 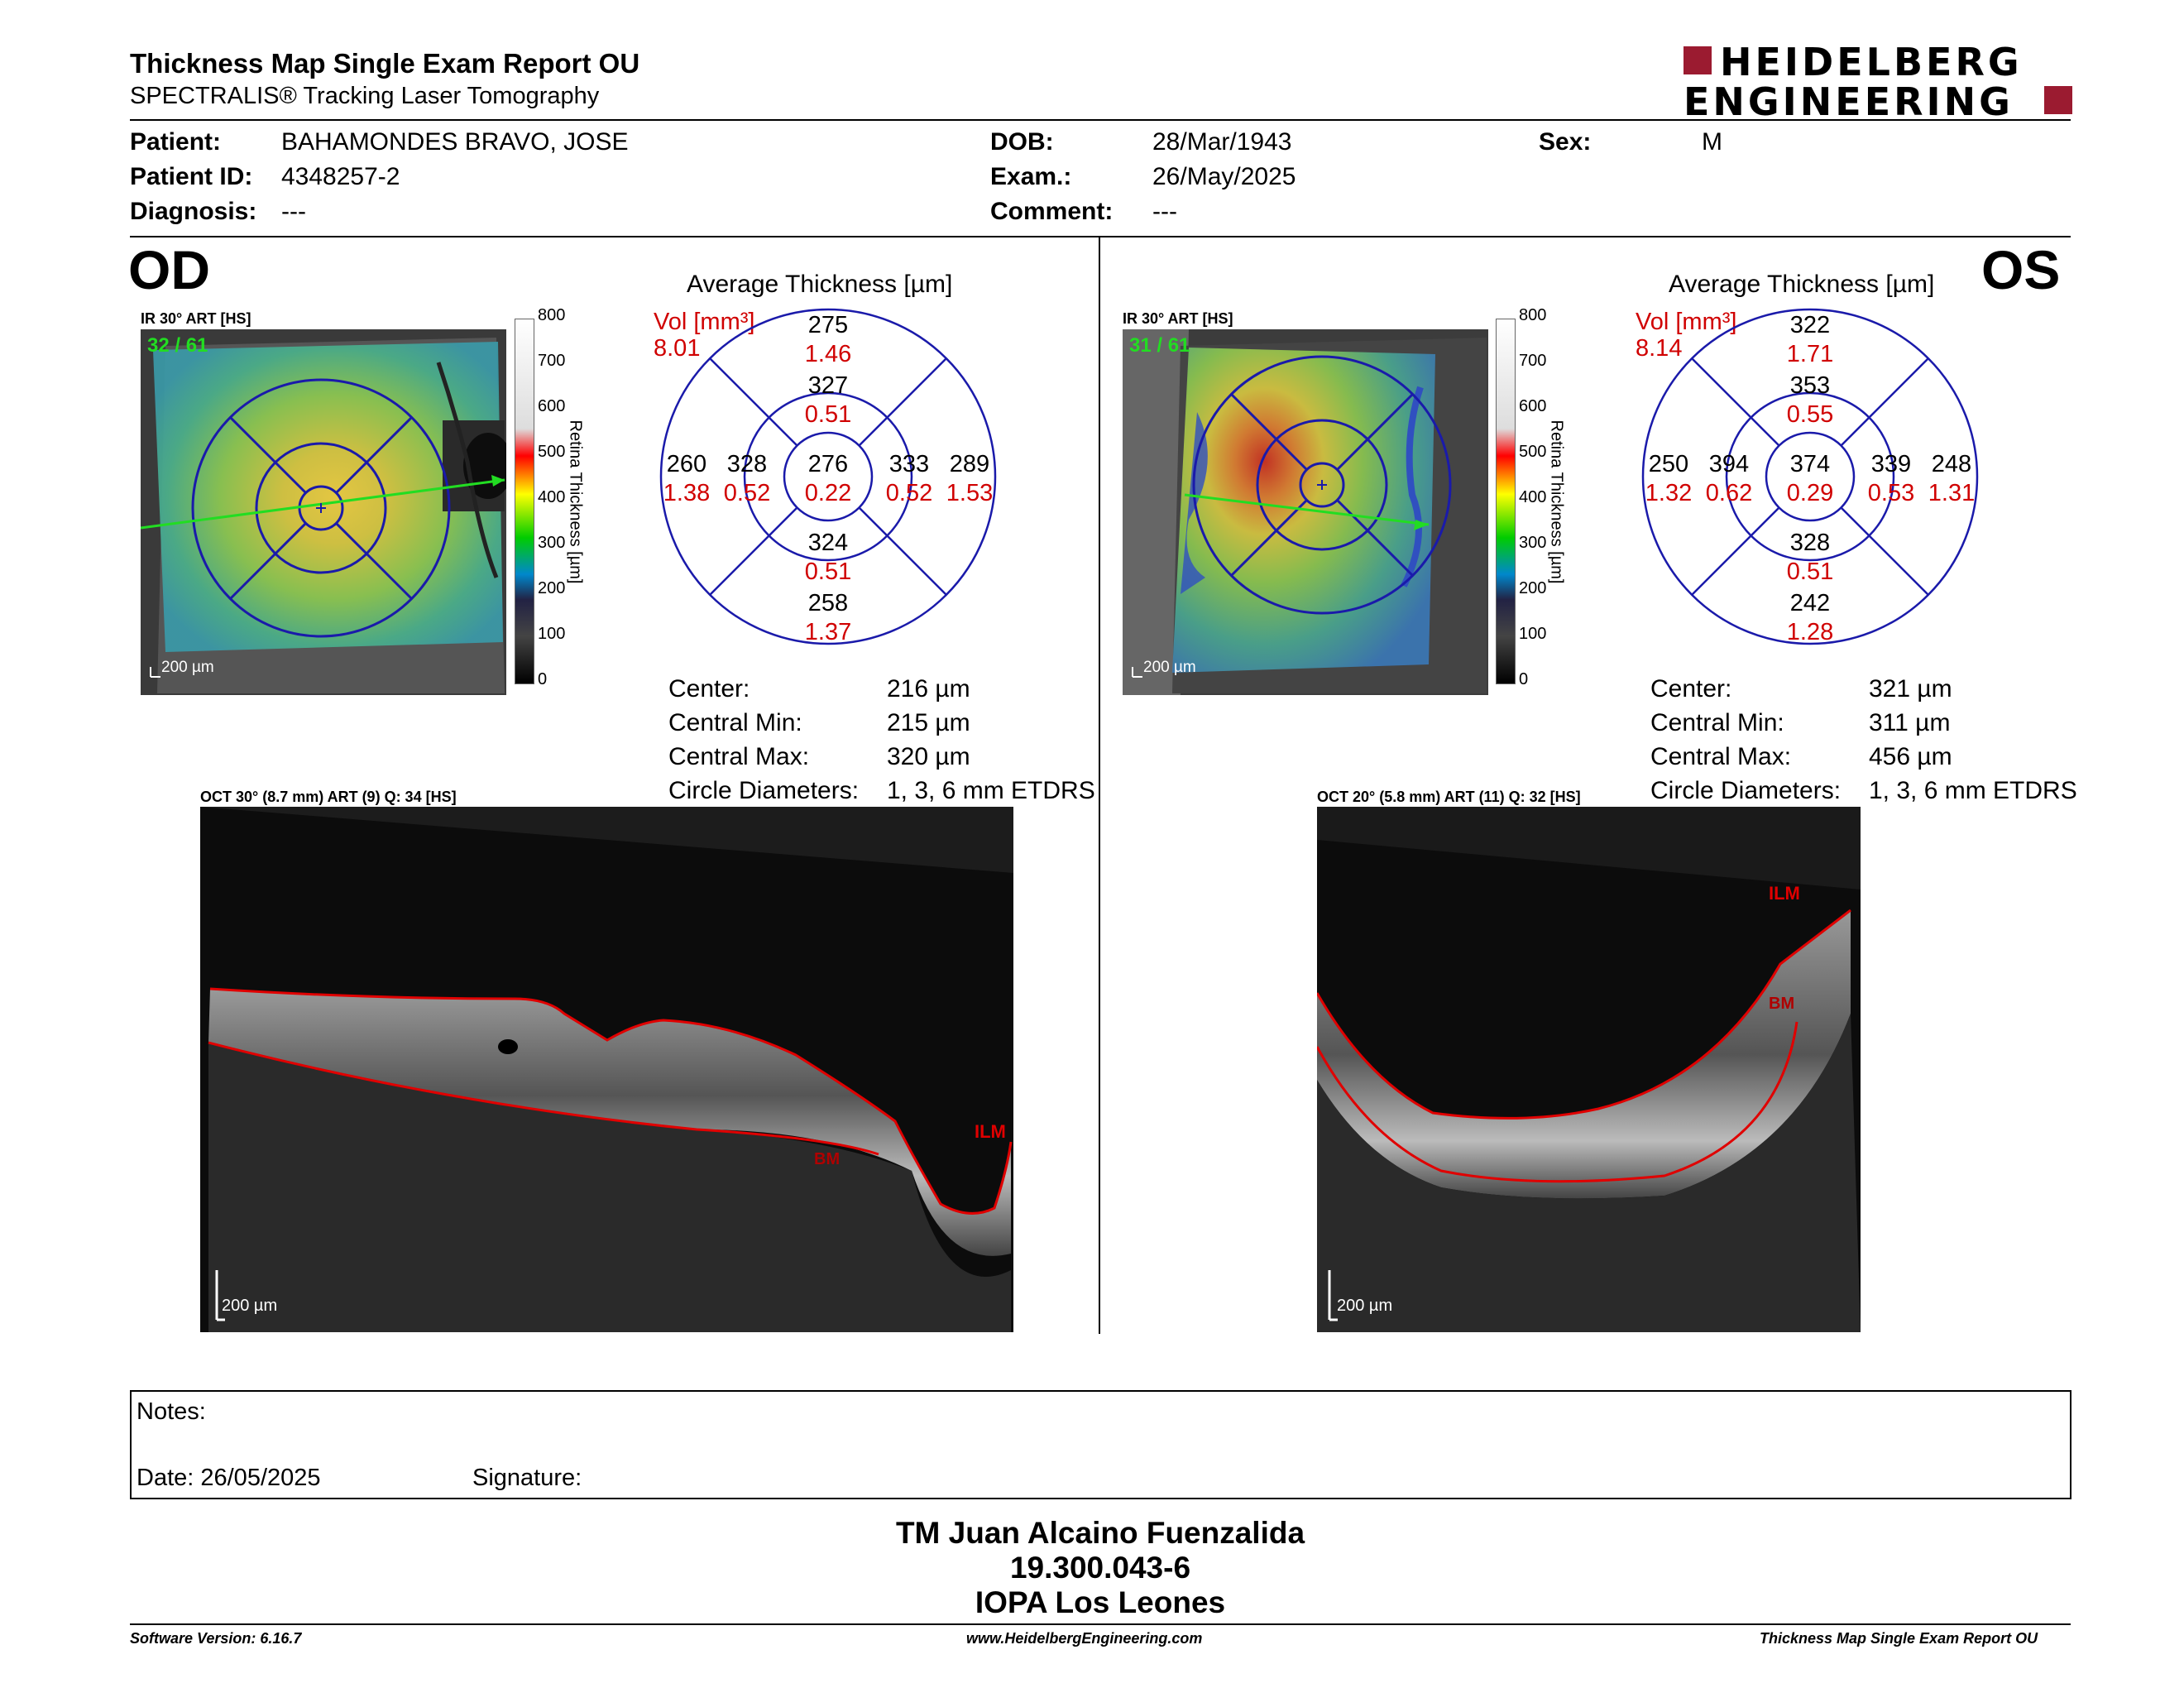 What do you see at coordinates (747, 493) in the screenshot?
I see `od-inner-left-vol: 0.52` at bounding box center [747, 493].